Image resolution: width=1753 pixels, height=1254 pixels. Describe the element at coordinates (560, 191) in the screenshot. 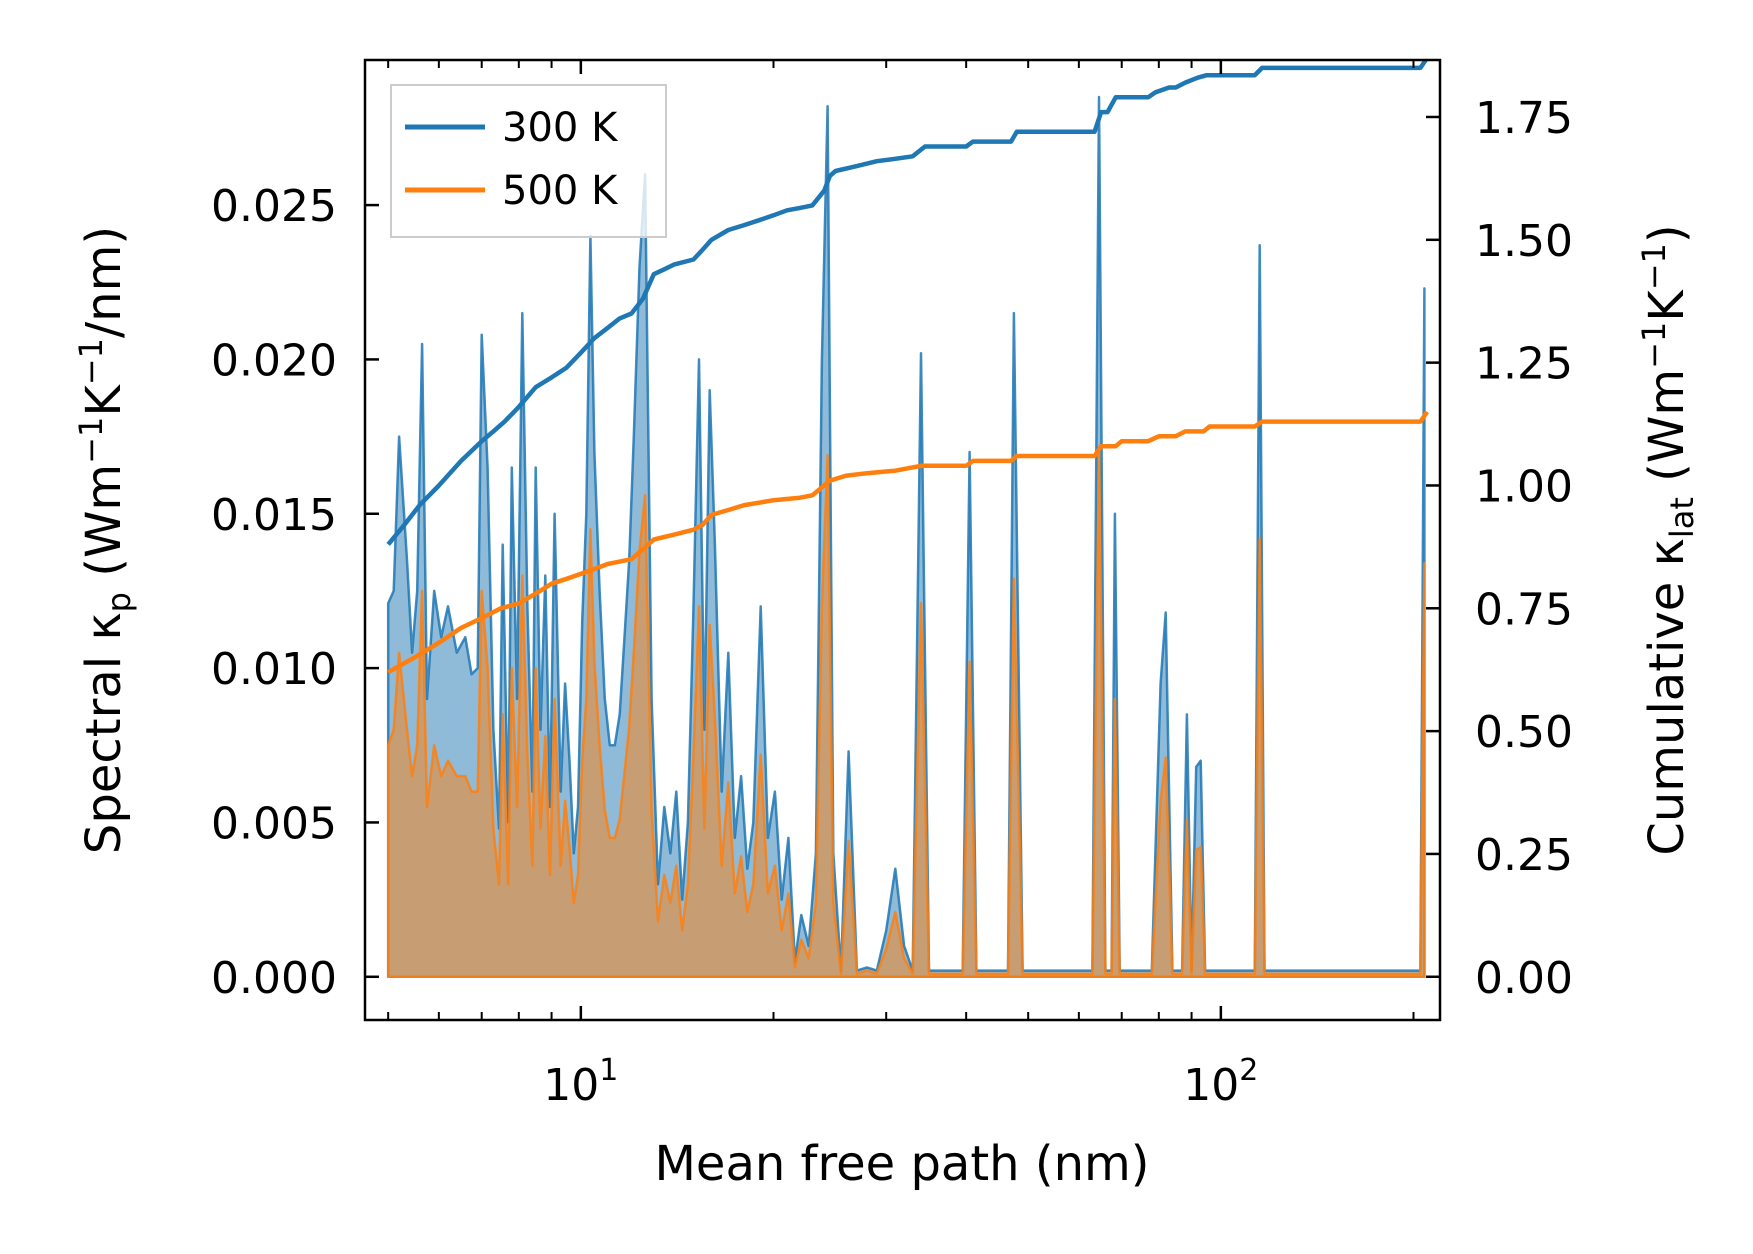

I see `legend-label-500k: 500 K` at that location.